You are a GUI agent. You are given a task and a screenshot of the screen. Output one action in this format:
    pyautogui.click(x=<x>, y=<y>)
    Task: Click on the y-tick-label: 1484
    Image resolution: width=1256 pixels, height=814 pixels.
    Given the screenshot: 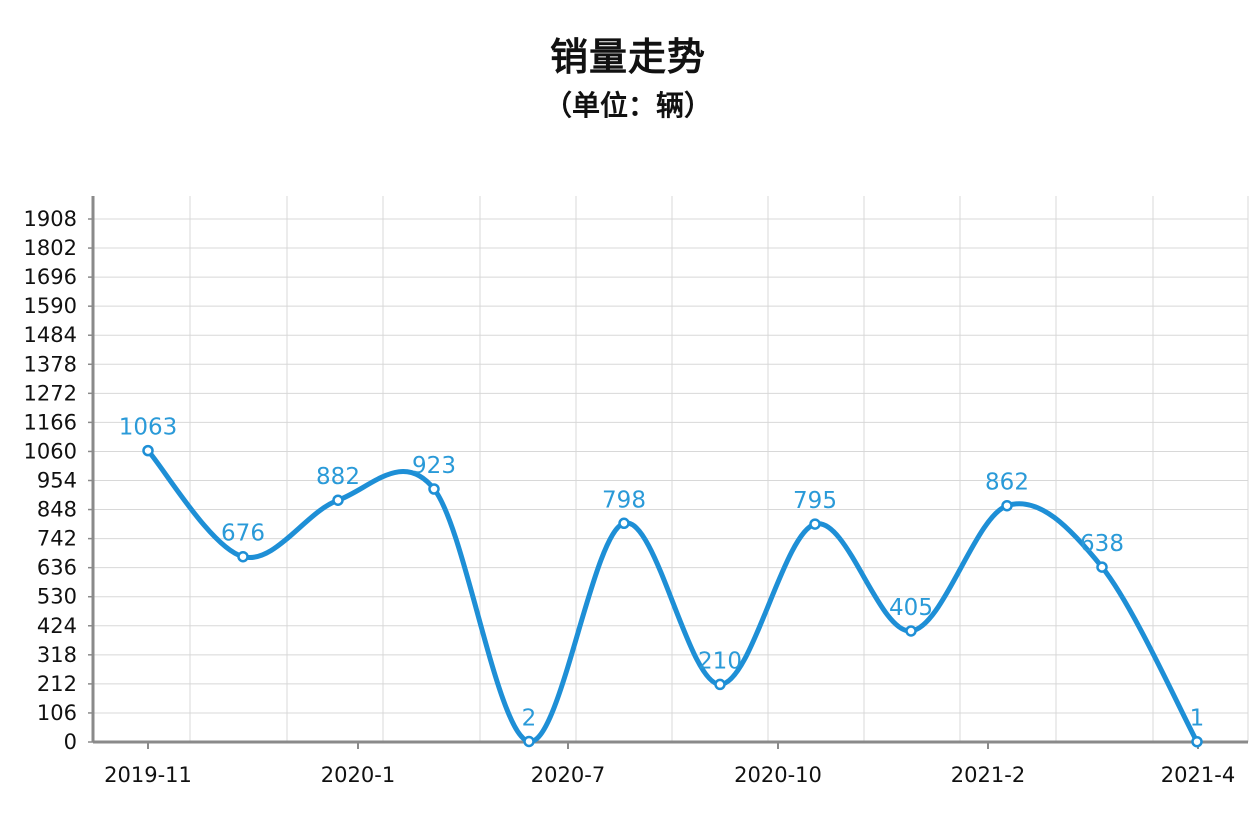 What is the action you would take?
    pyautogui.click(x=50, y=335)
    